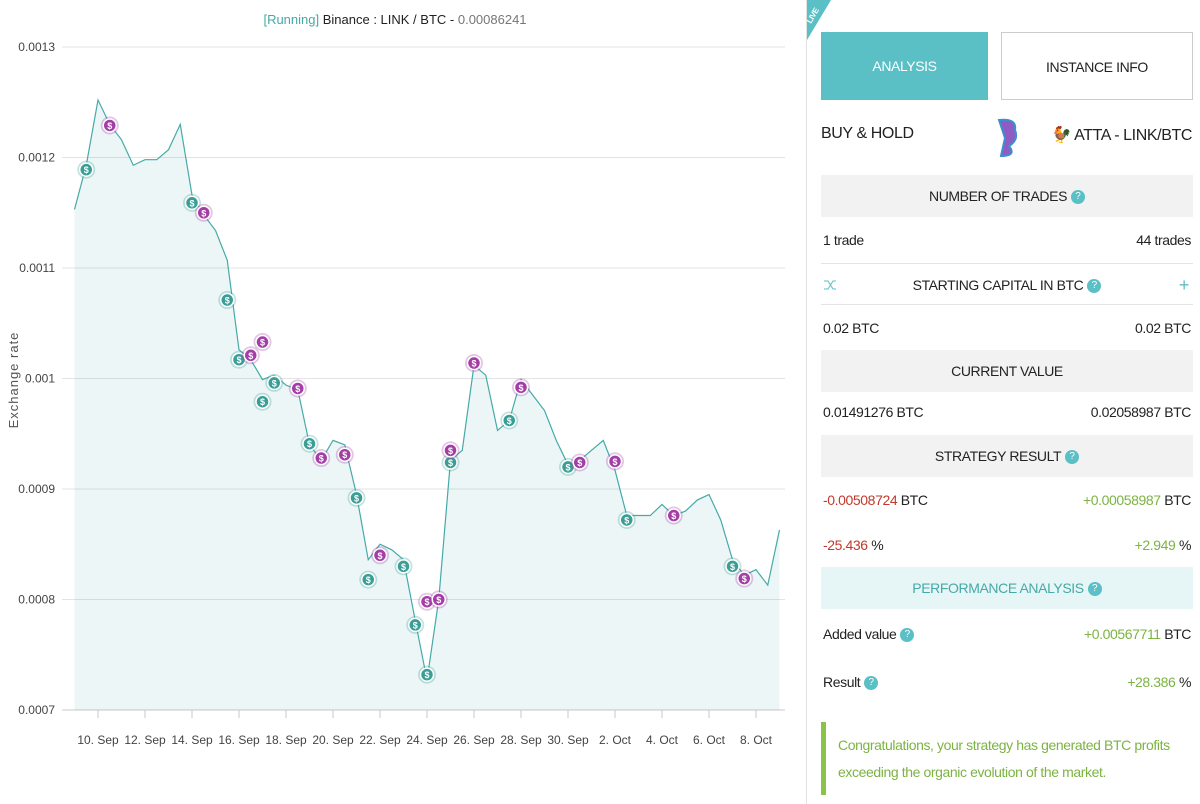  What do you see at coordinates (98, 740) in the screenshot?
I see `x-tick-label: 10. Sep` at bounding box center [98, 740].